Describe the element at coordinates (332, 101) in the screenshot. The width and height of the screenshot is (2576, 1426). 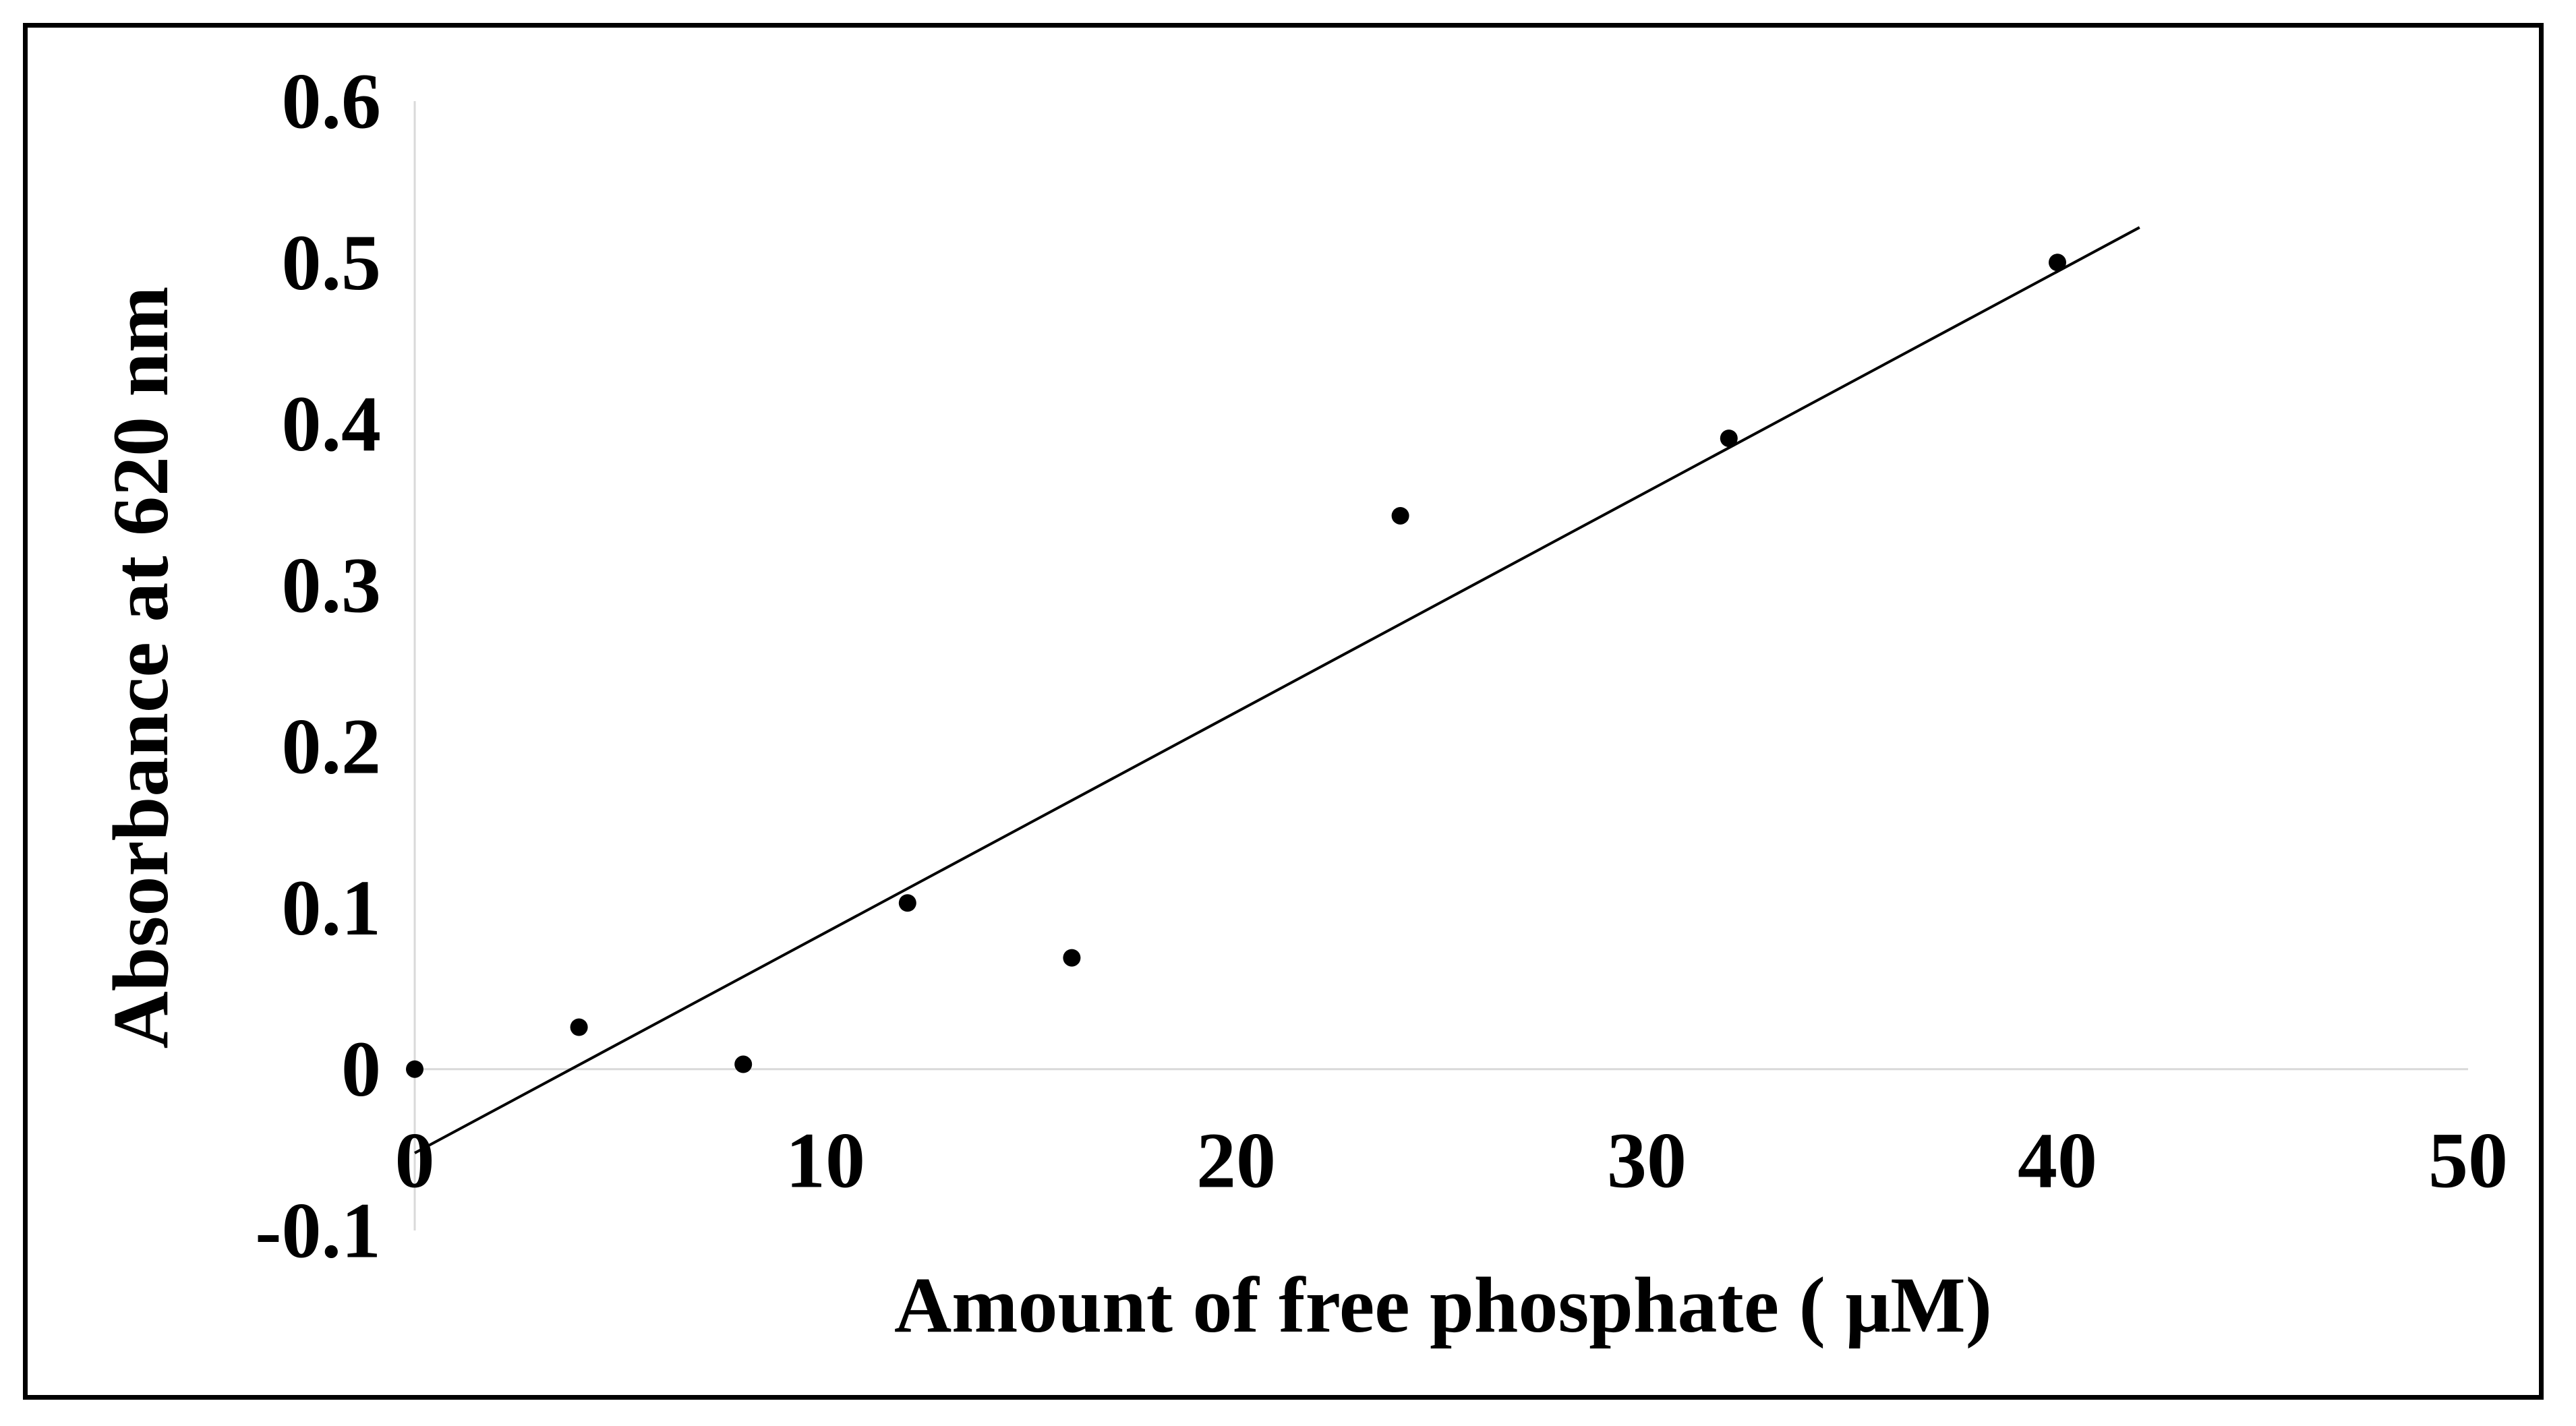
I see `y-tick-label: 0.6` at that location.